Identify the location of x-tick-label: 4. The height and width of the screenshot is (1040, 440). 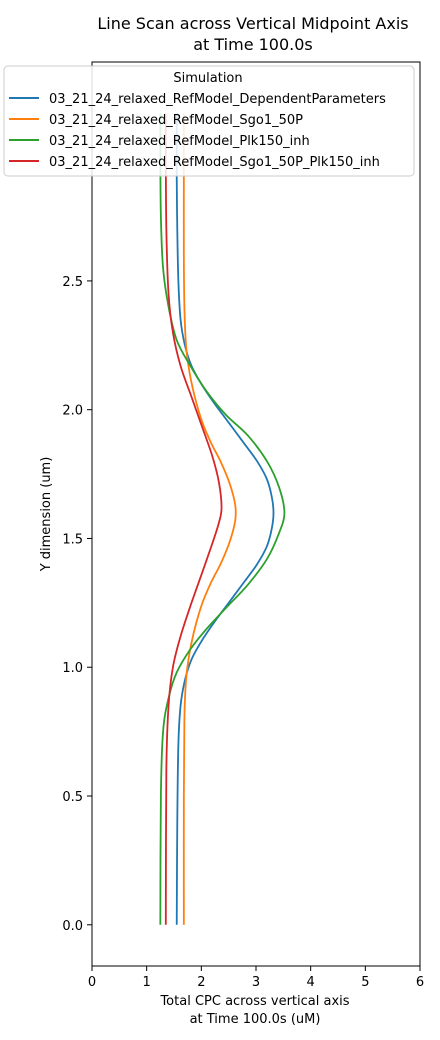
(311, 982).